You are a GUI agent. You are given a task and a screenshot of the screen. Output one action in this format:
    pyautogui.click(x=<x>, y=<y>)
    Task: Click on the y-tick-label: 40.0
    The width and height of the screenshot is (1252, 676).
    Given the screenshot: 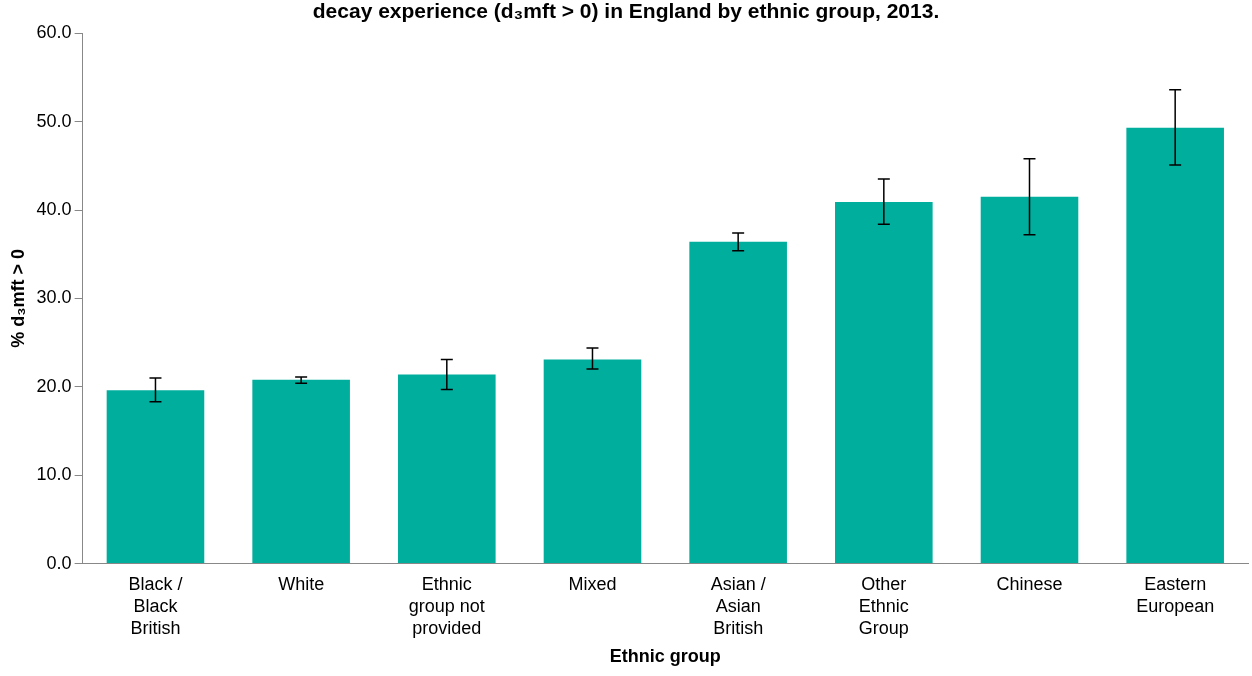 What is the action you would take?
    pyautogui.click(x=54, y=208)
    